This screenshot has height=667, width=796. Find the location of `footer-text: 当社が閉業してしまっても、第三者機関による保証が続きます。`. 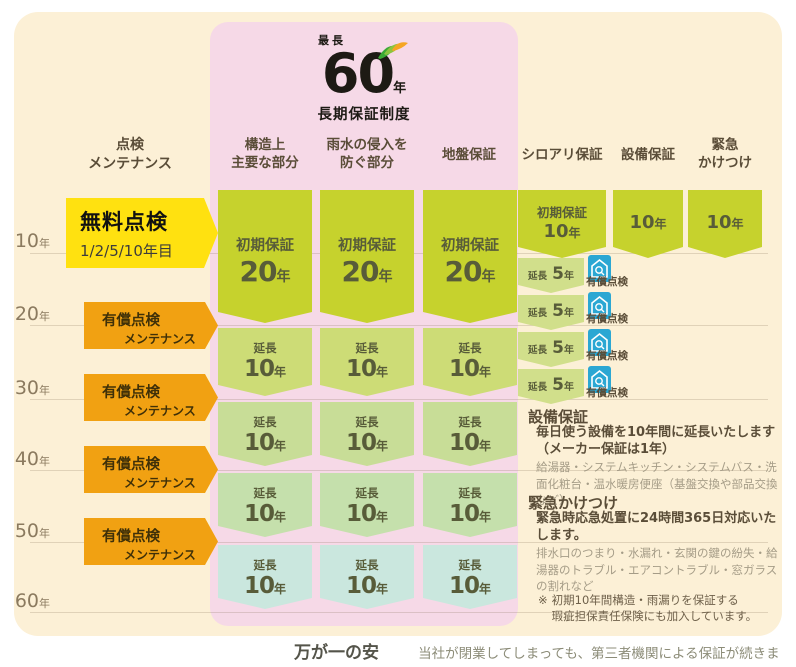

footer-text: 当社が閉業してしまっても、第三者機関による保証が続きます。 is located at coordinates (599, 656).